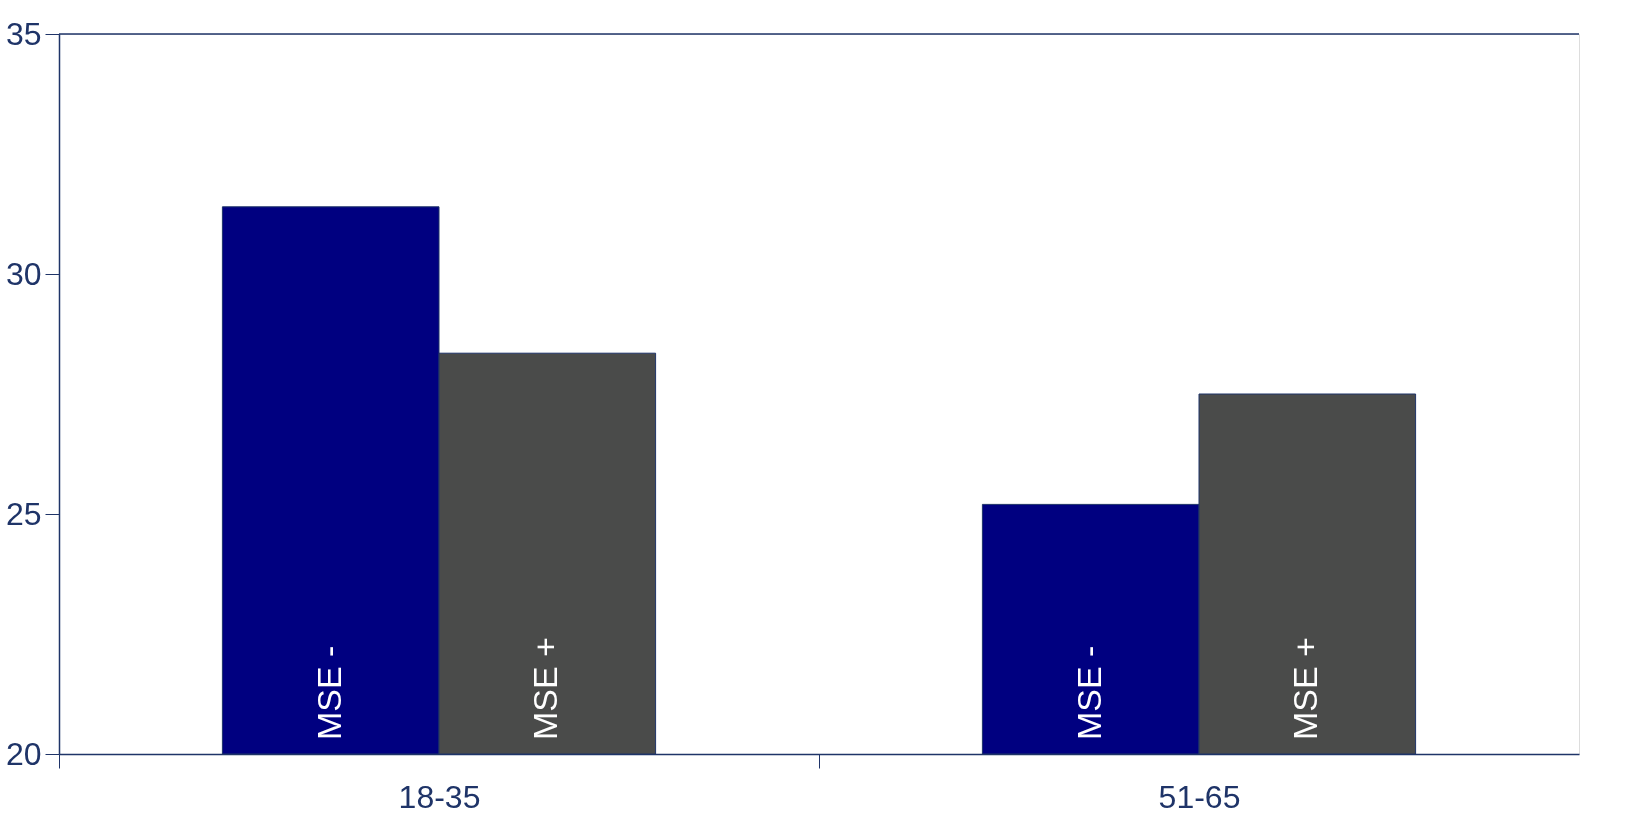 This screenshot has width=1627, height=833. What do you see at coordinates (545, 688) in the screenshot?
I see `series-label: MSE +` at bounding box center [545, 688].